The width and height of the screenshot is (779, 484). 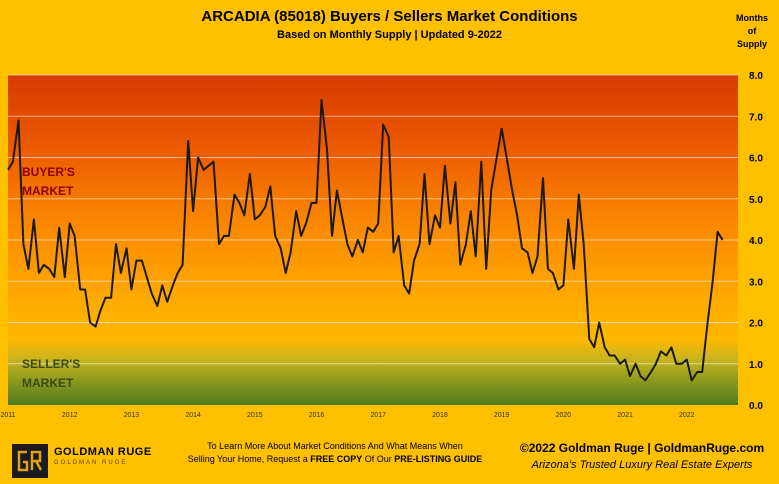 I want to click on x-tick-label: 2016, so click(x=317, y=415).